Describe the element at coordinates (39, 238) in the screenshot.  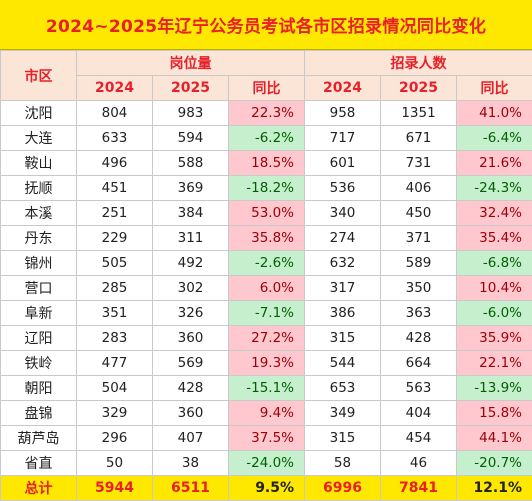
I see `city-cell: 丹东` at that location.